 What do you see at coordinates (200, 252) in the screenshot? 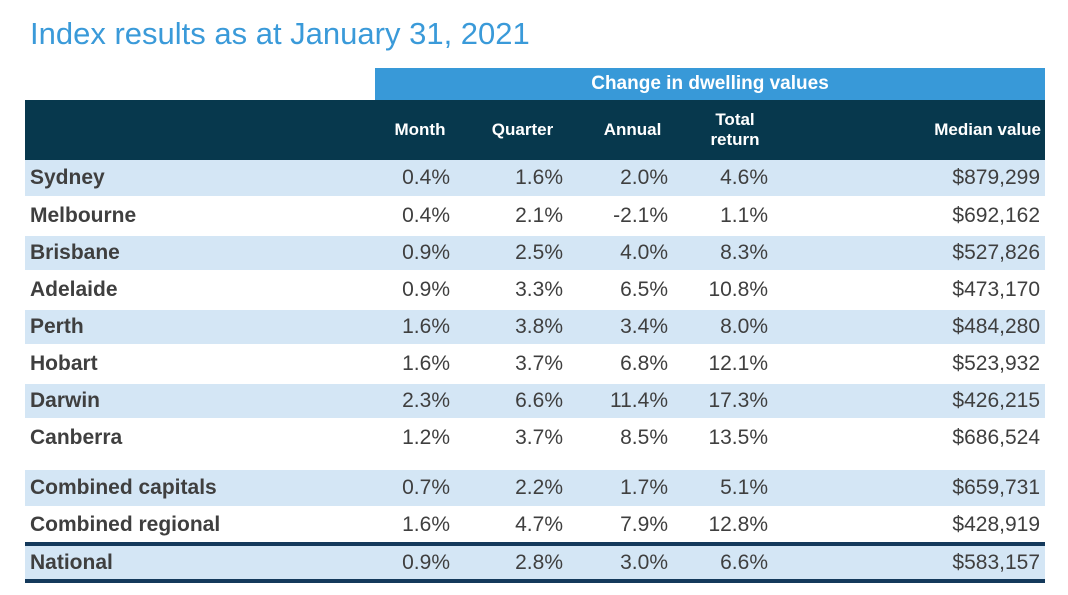
I see `cell-region: Brisbane` at bounding box center [200, 252].